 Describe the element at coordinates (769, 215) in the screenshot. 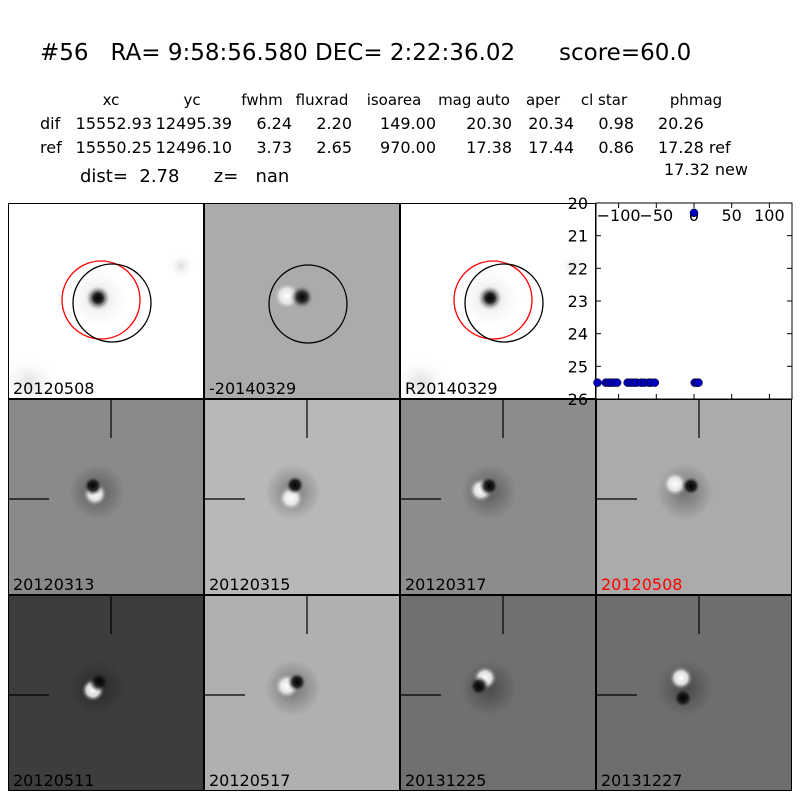

I see `x-tick-label: 100` at that location.